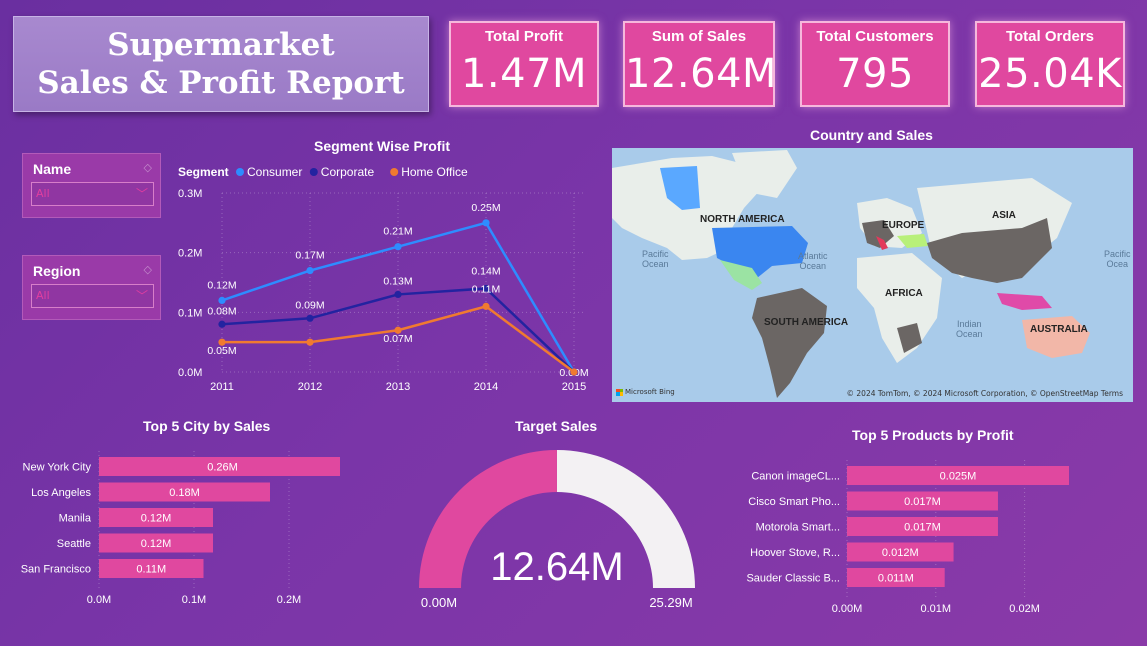  Describe the element at coordinates (52, 169) in the screenshot. I see `slicer-title: Name` at that location.